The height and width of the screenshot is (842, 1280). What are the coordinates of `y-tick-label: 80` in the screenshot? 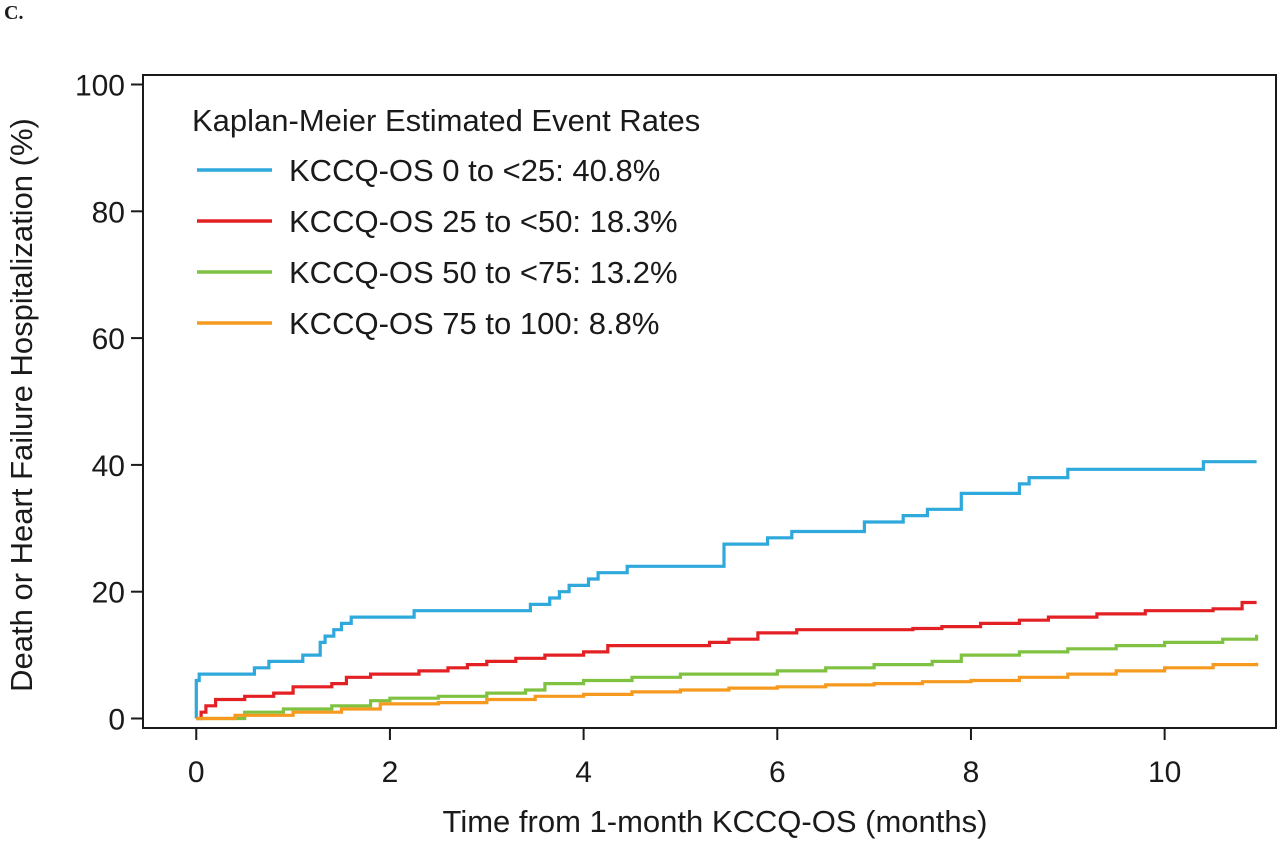 It's located at (108, 212).